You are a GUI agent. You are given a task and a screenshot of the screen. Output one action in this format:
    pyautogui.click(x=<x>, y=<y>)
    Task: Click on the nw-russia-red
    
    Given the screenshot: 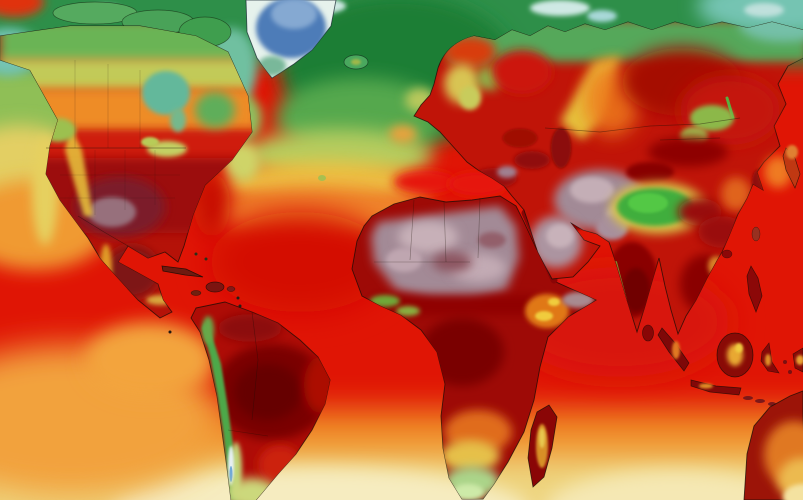 What is the action you would take?
    pyautogui.click(x=522, y=72)
    